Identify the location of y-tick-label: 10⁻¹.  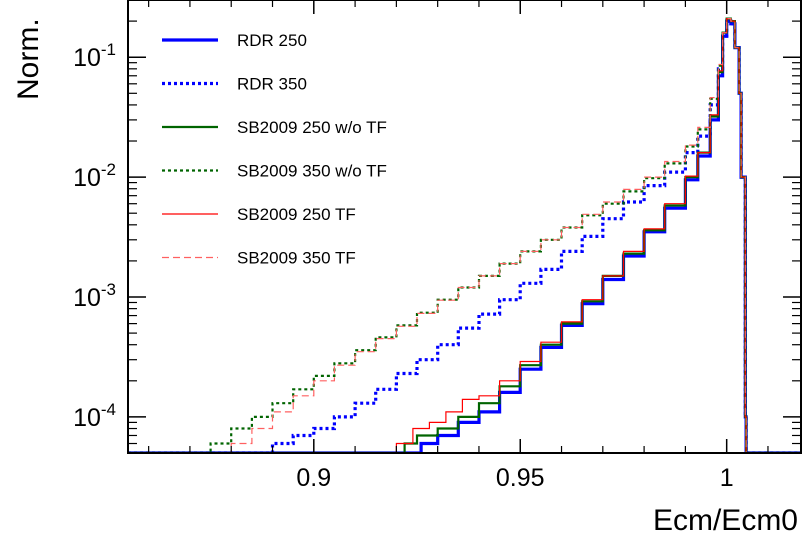
(94, 56).